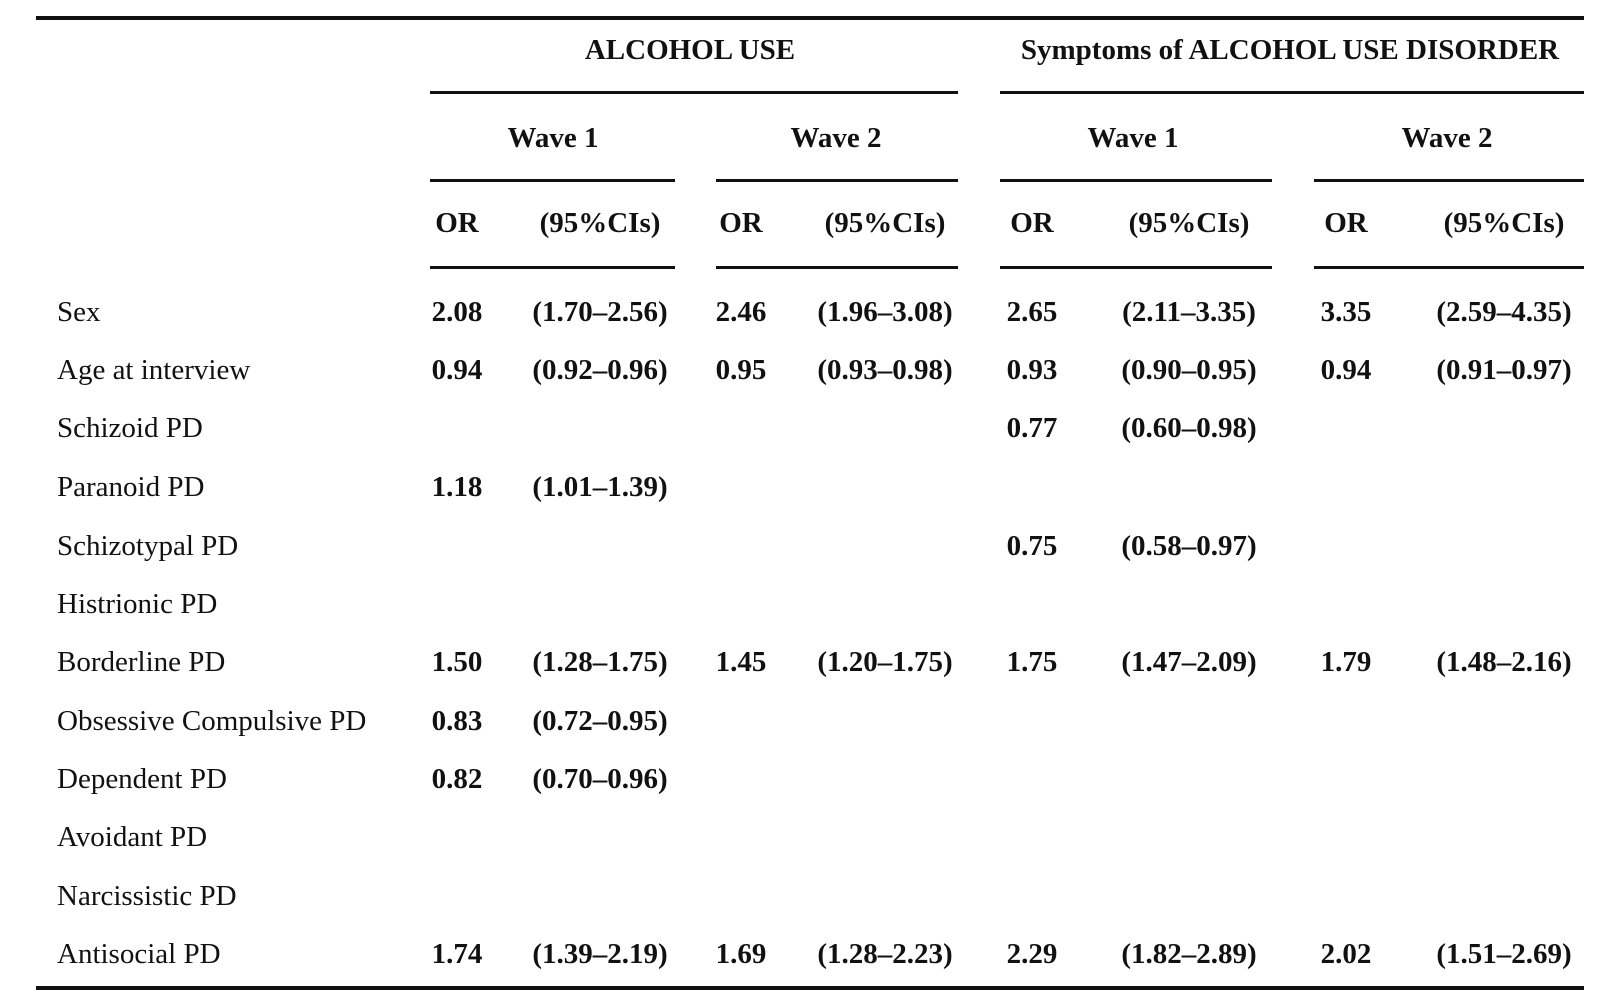 The height and width of the screenshot is (1001, 1614). Describe the element at coordinates (600, 779) in the screenshot. I see `cell-ci: (0.70–0.96)` at that location.